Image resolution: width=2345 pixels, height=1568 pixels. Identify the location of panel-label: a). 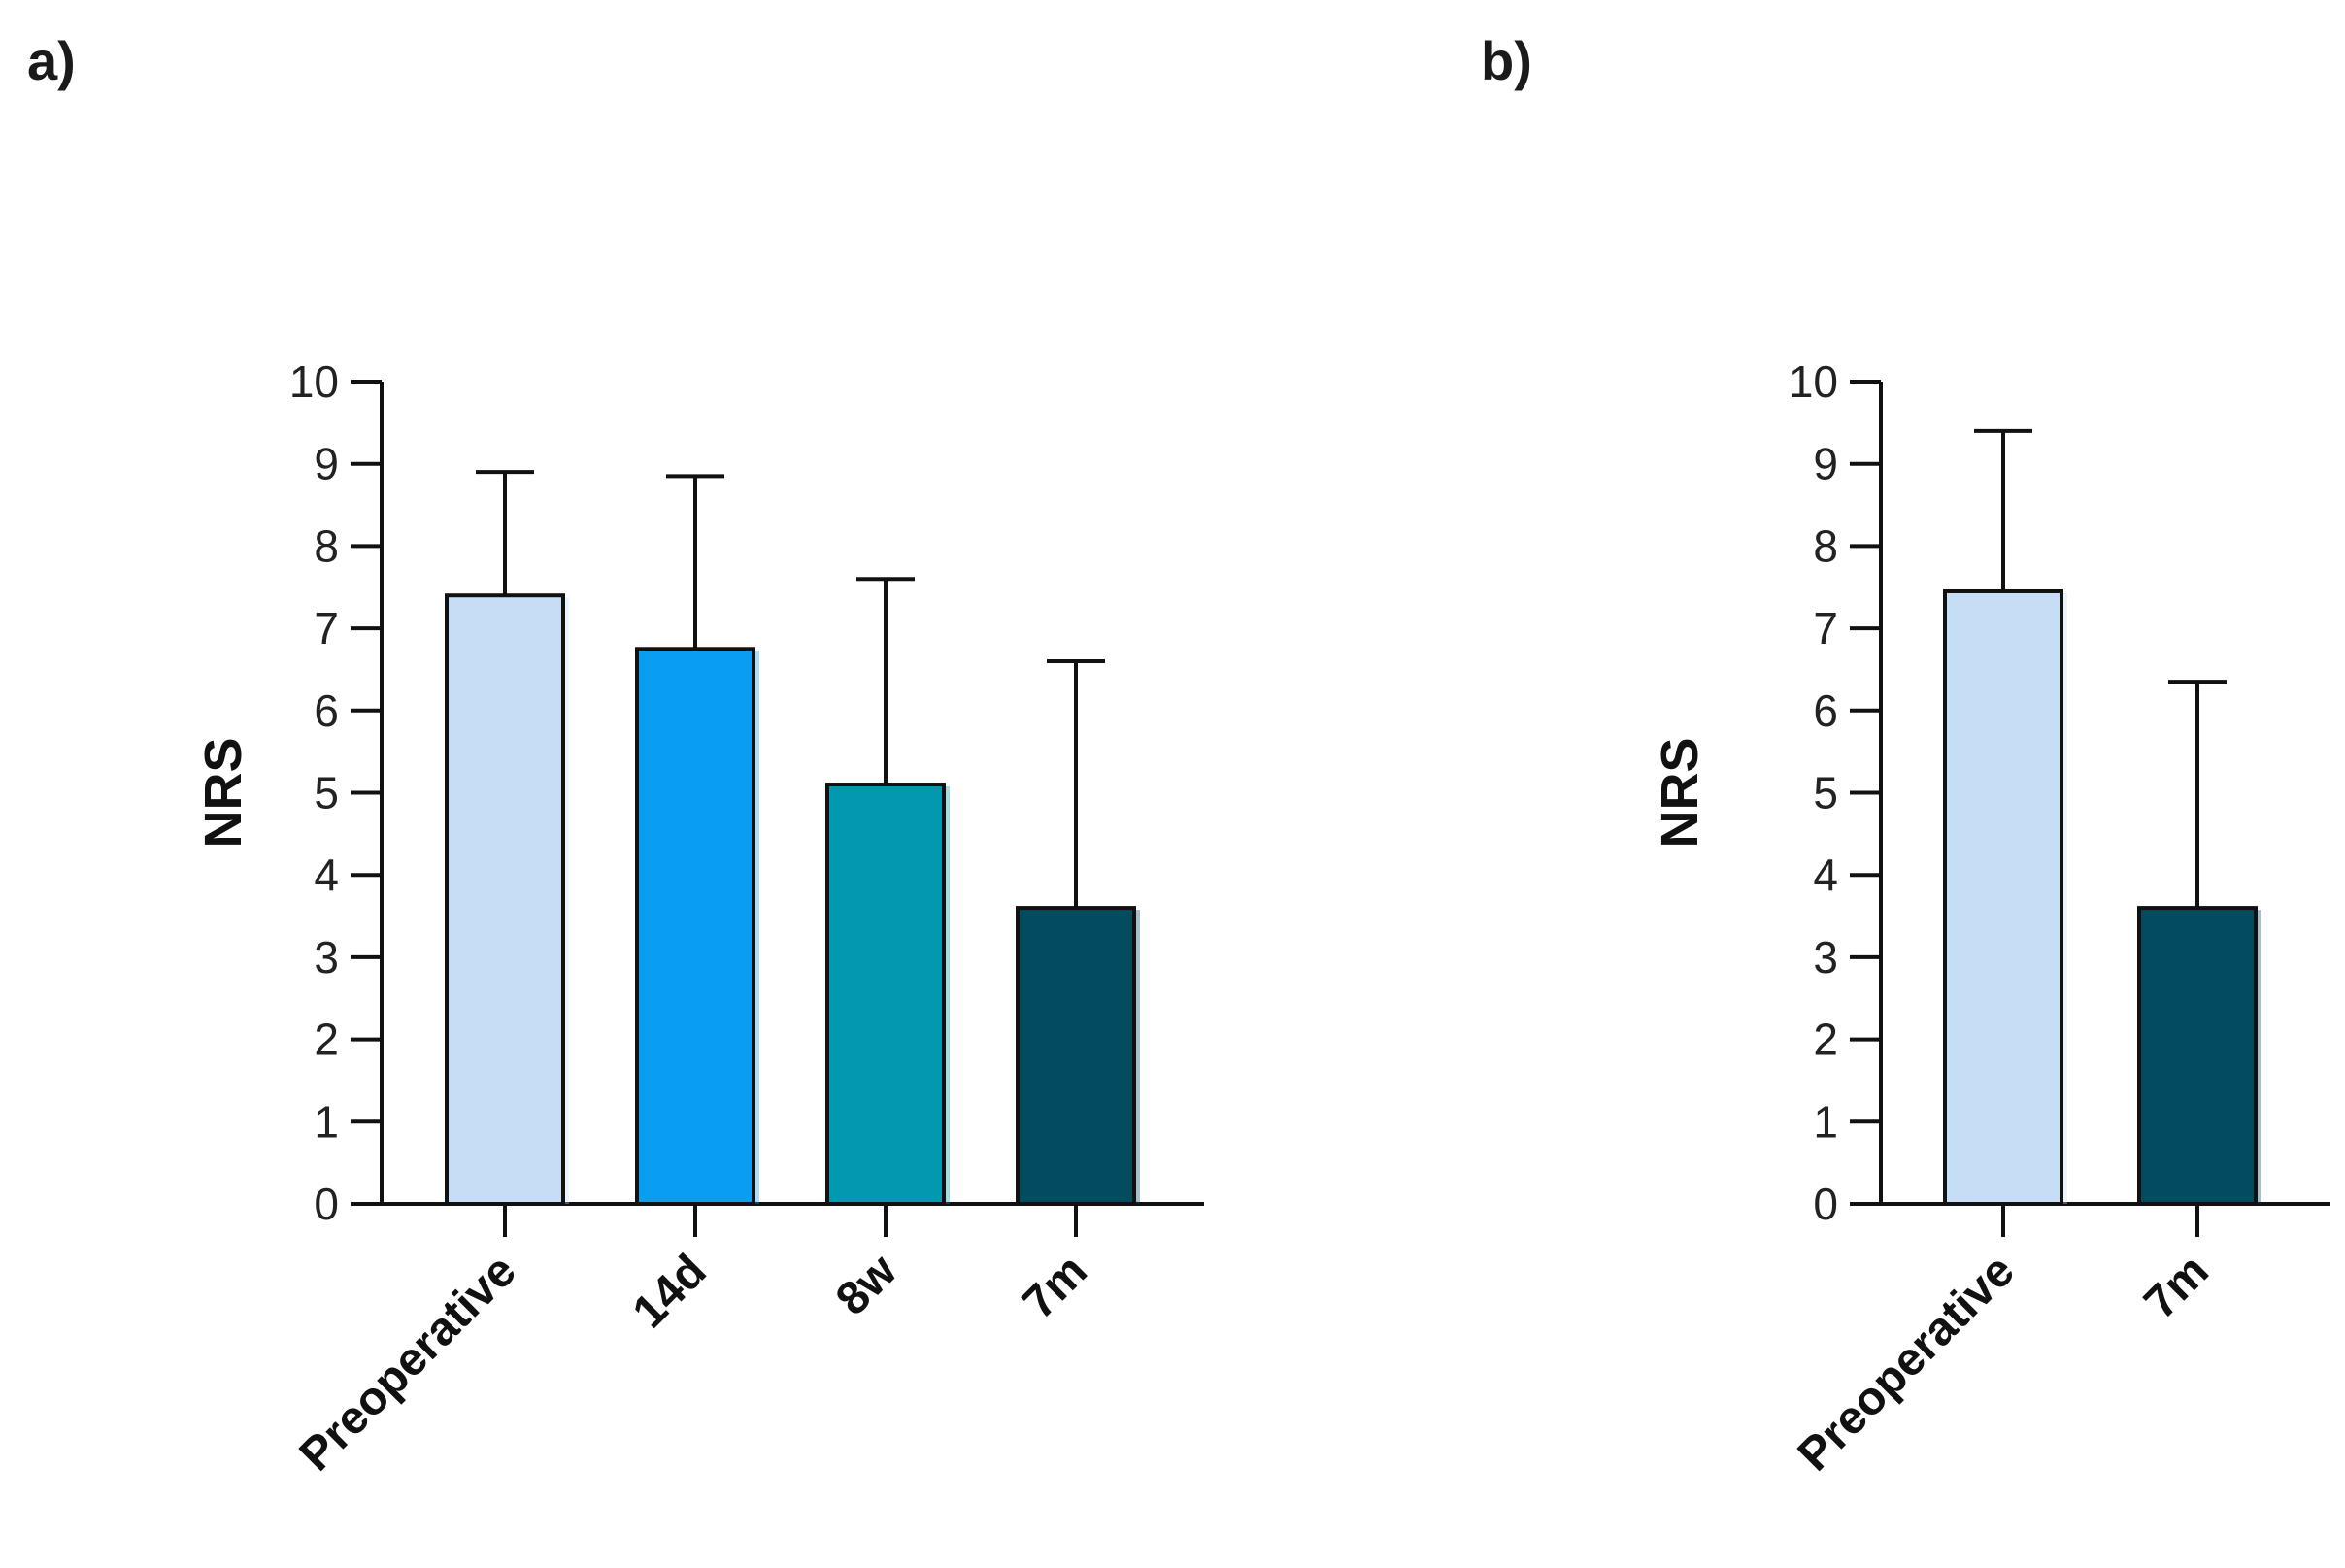
(51, 60).